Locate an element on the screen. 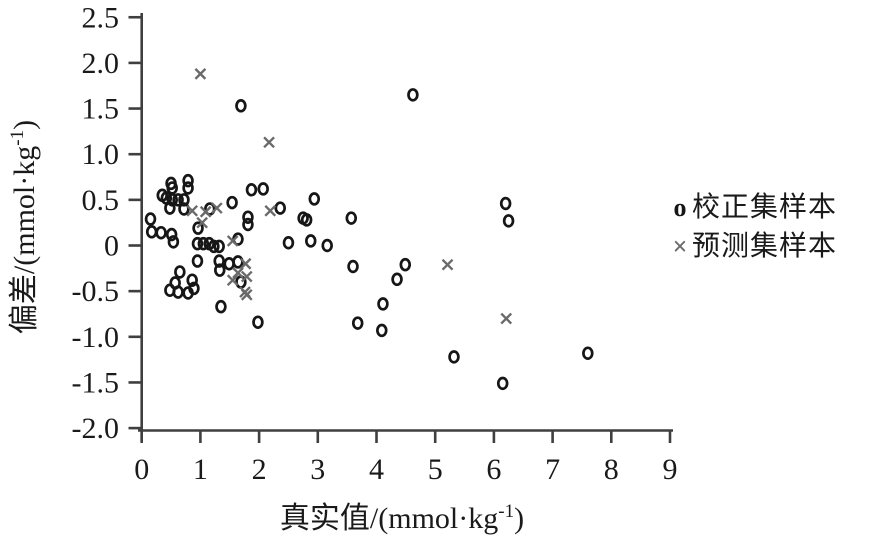 The width and height of the screenshot is (873, 545). chart-legend: o 校正集样本 × 预测集样本 is located at coordinates (752, 227).